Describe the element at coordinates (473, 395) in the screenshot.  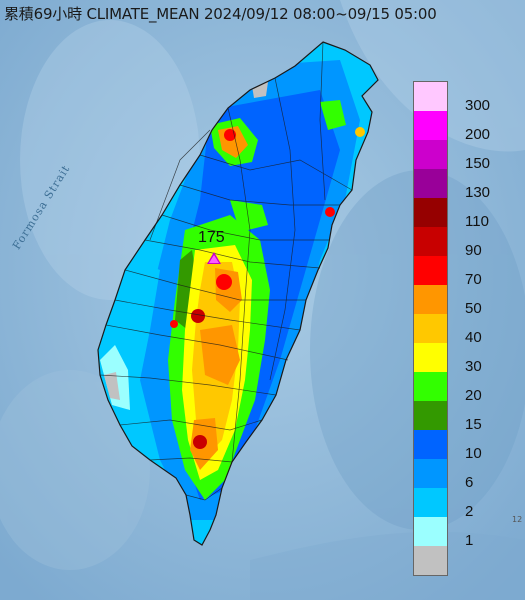
I see `legend-label: 20` at that location.